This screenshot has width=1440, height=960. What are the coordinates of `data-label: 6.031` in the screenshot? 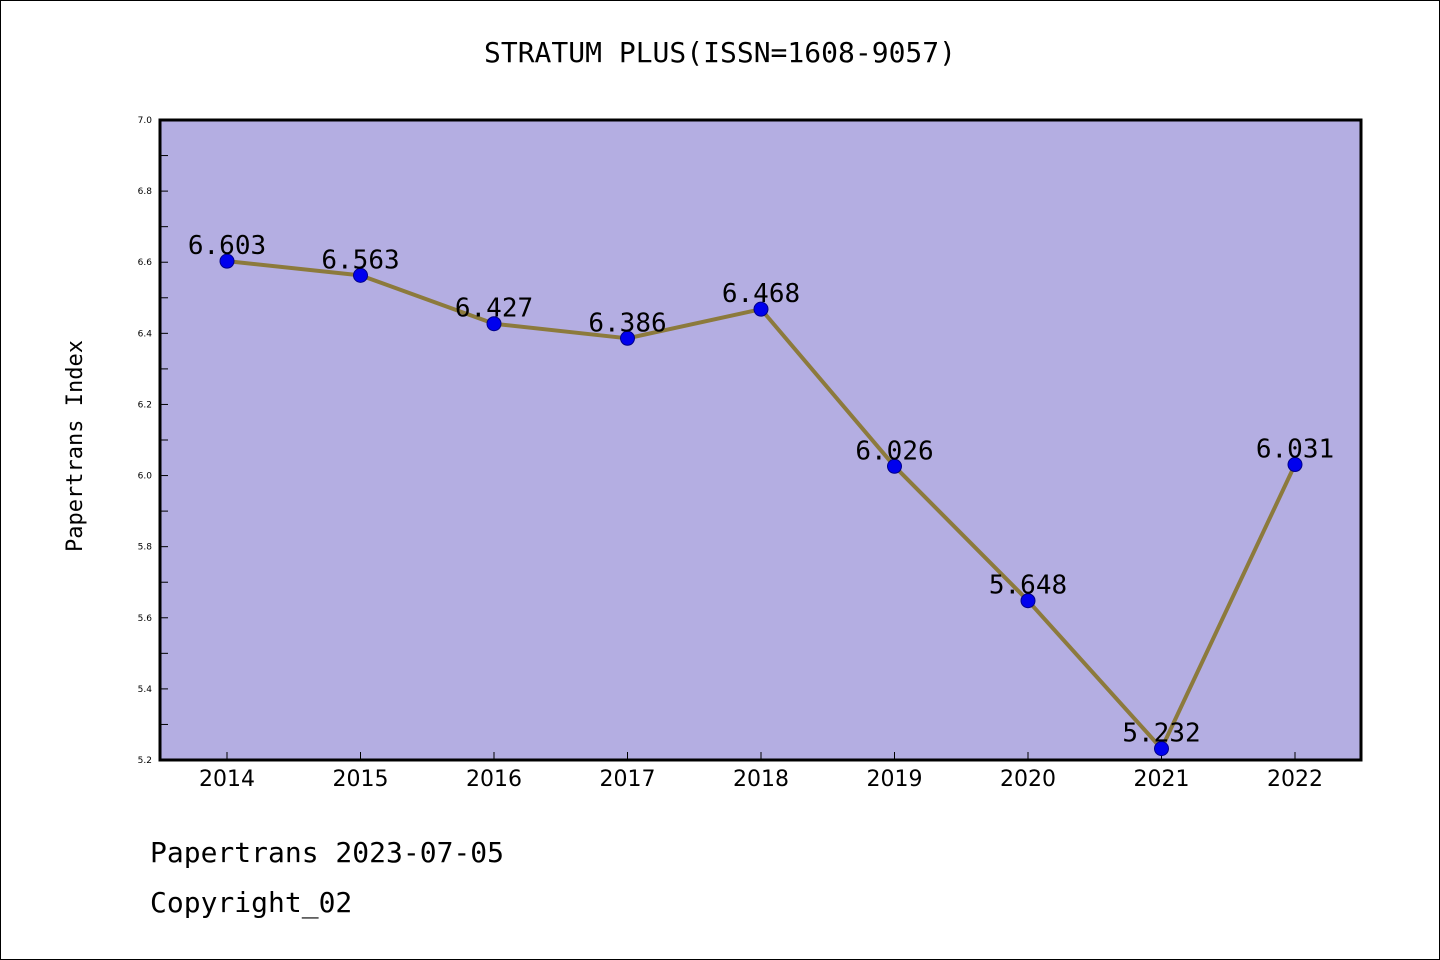 It's located at (1295, 450).